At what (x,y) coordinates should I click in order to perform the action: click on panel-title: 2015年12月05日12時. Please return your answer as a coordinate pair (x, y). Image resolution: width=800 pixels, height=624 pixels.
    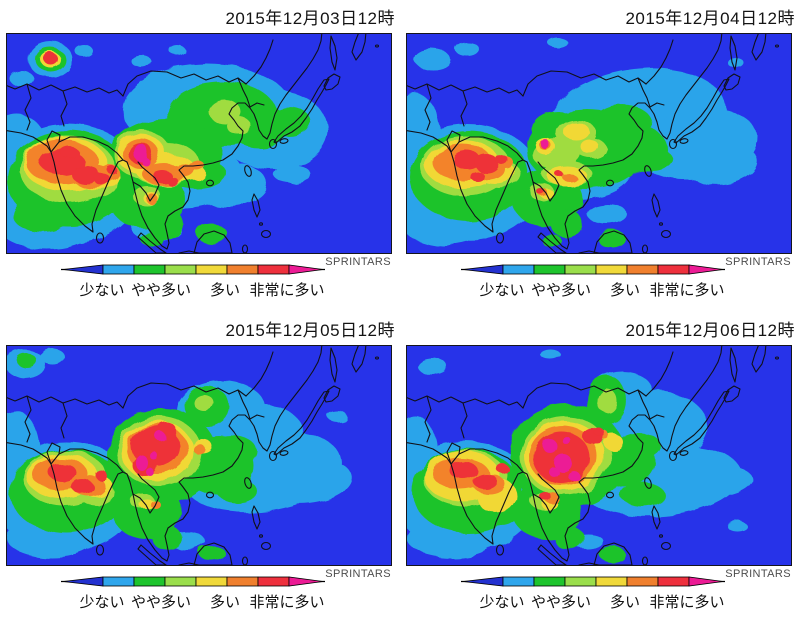
    Looking at the image, I should click on (310, 330).